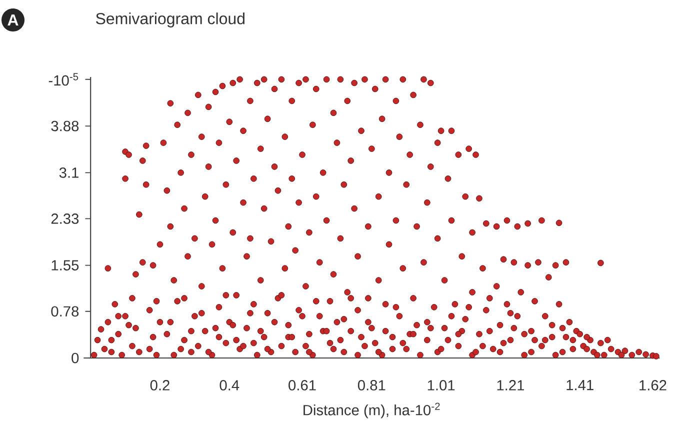  I want to click on y-tick-label: 0.78, so click(65, 311).